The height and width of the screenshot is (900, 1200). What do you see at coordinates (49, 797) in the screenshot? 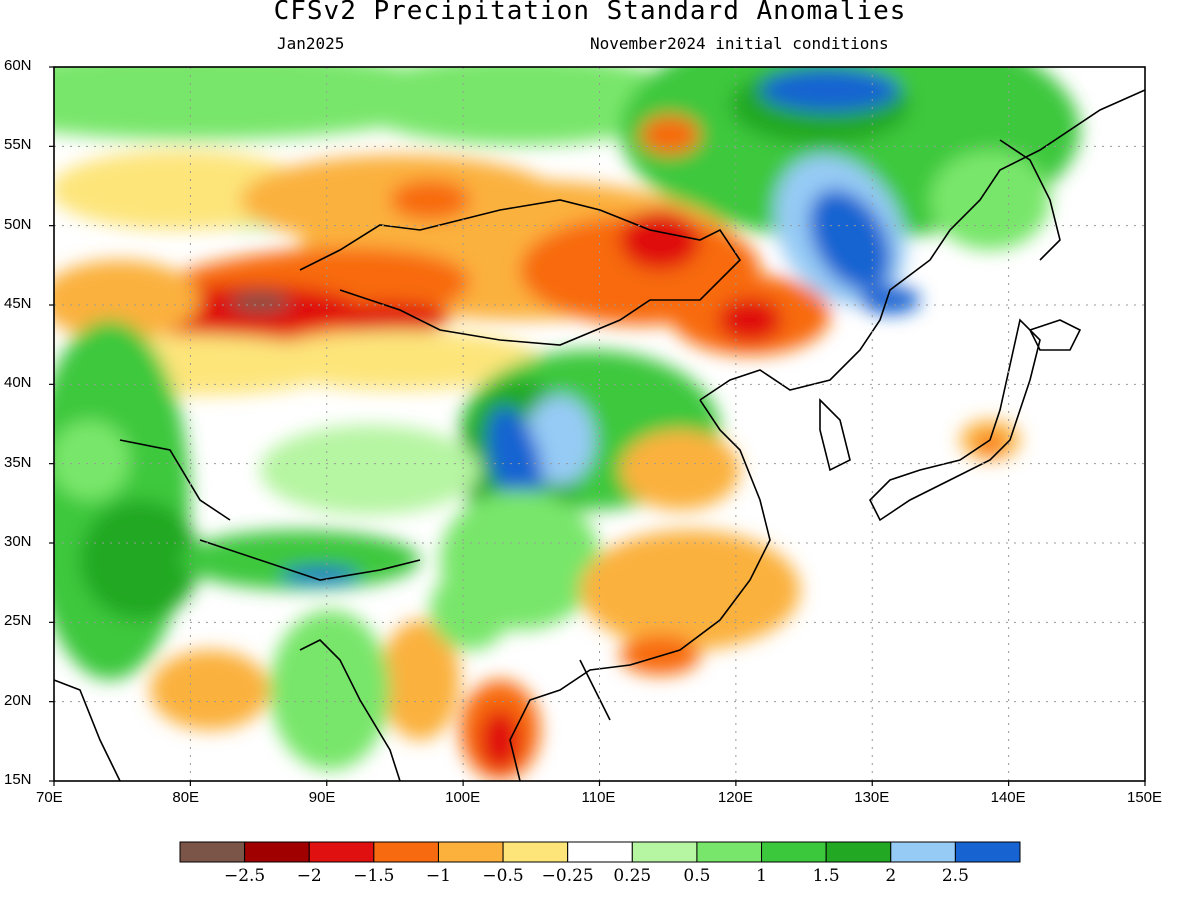
I see `lon-label: 70E` at bounding box center [49, 797].